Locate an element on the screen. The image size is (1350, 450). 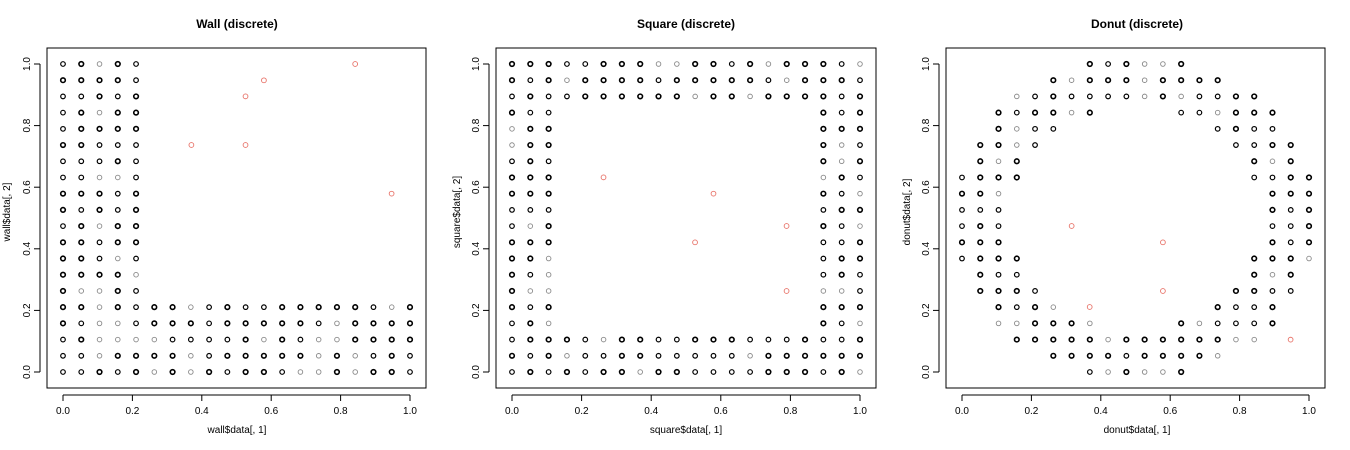
donut-title: Donut (discrete) is located at coordinates (1137, 24).